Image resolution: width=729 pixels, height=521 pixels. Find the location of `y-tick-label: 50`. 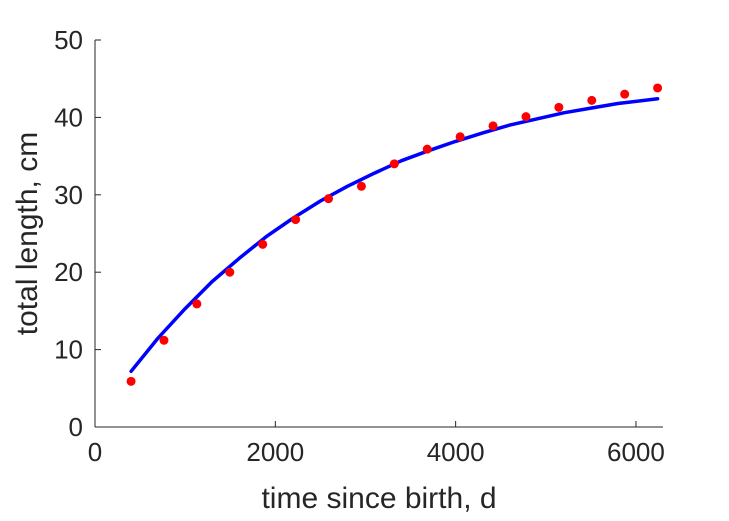

y-tick-label: 50 is located at coordinates (68, 40).